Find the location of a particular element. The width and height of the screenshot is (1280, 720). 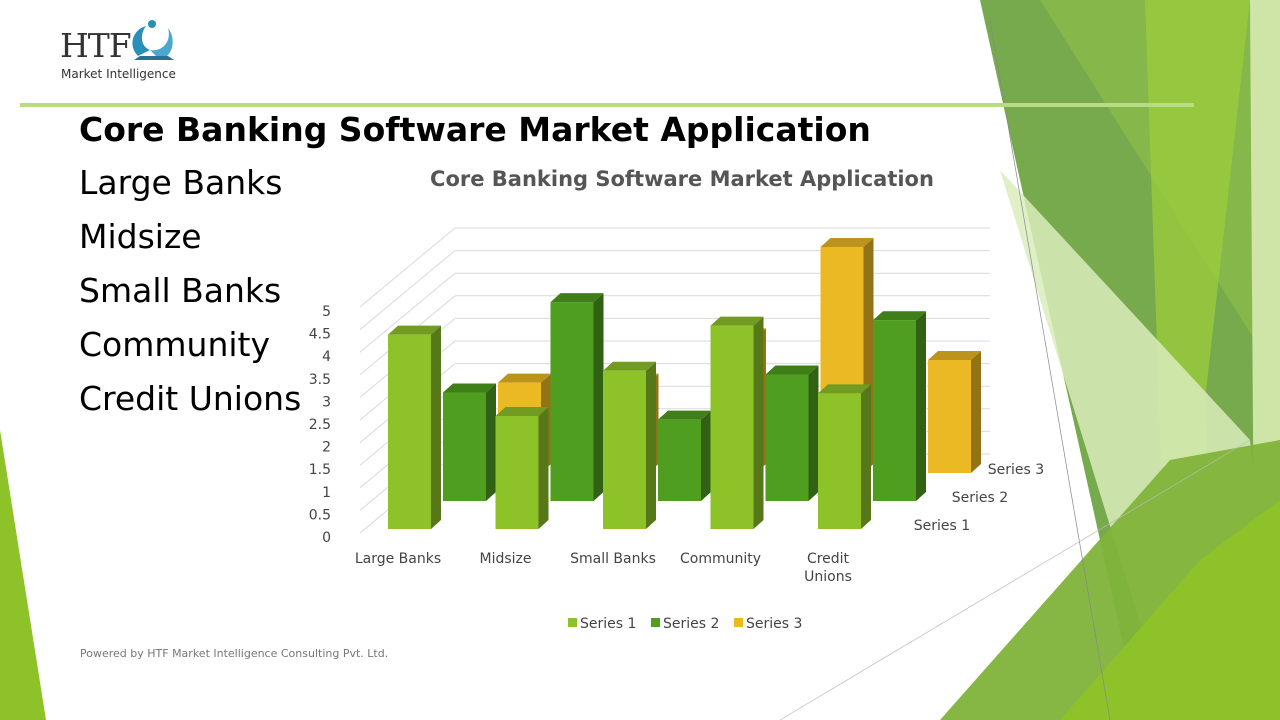

application-item: Community is located at coordinates (174, 344).